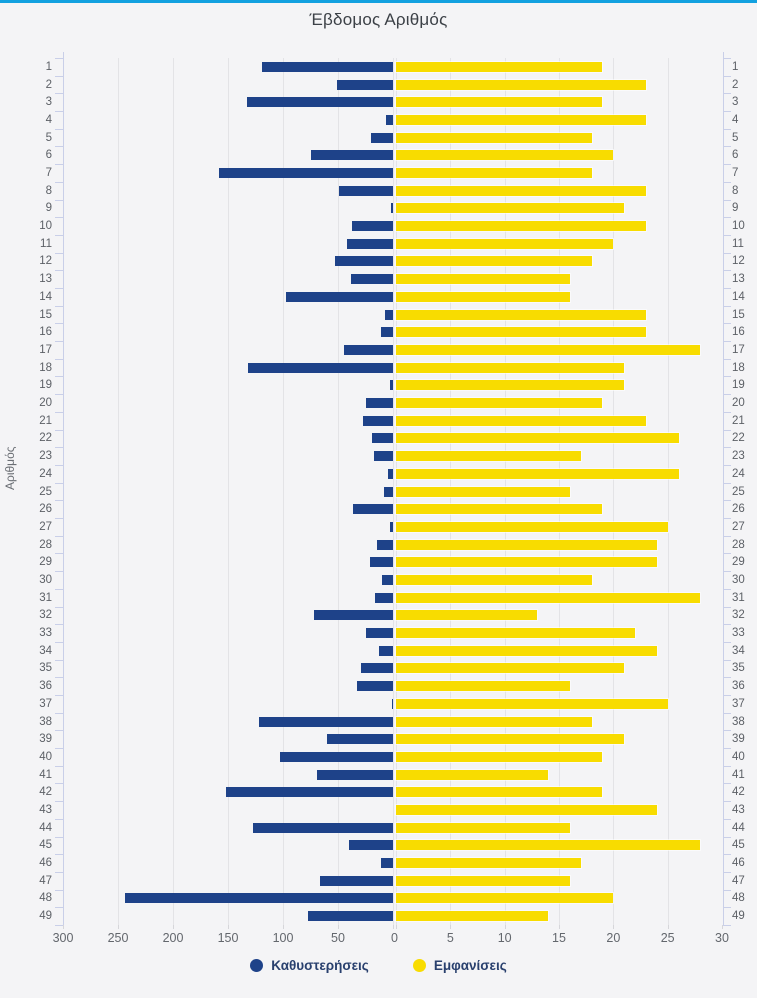 The height and width of the screenshot is (998, 757). I want to click on category-label-right: 38, so click(738, 721).